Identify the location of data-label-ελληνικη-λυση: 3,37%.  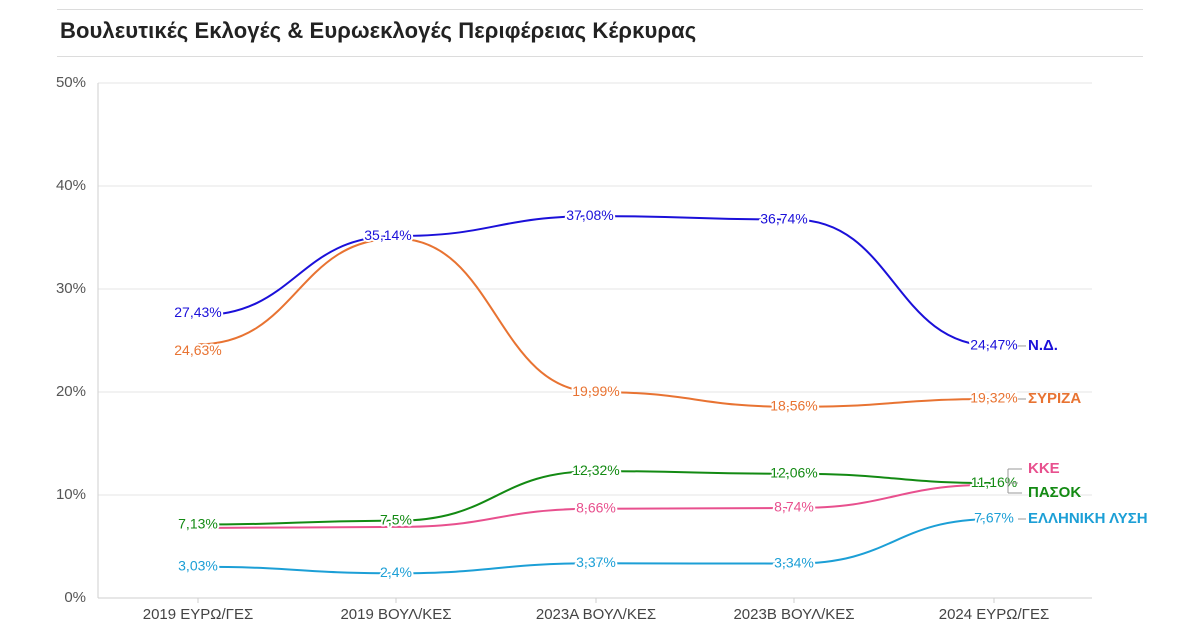
(596, 562).